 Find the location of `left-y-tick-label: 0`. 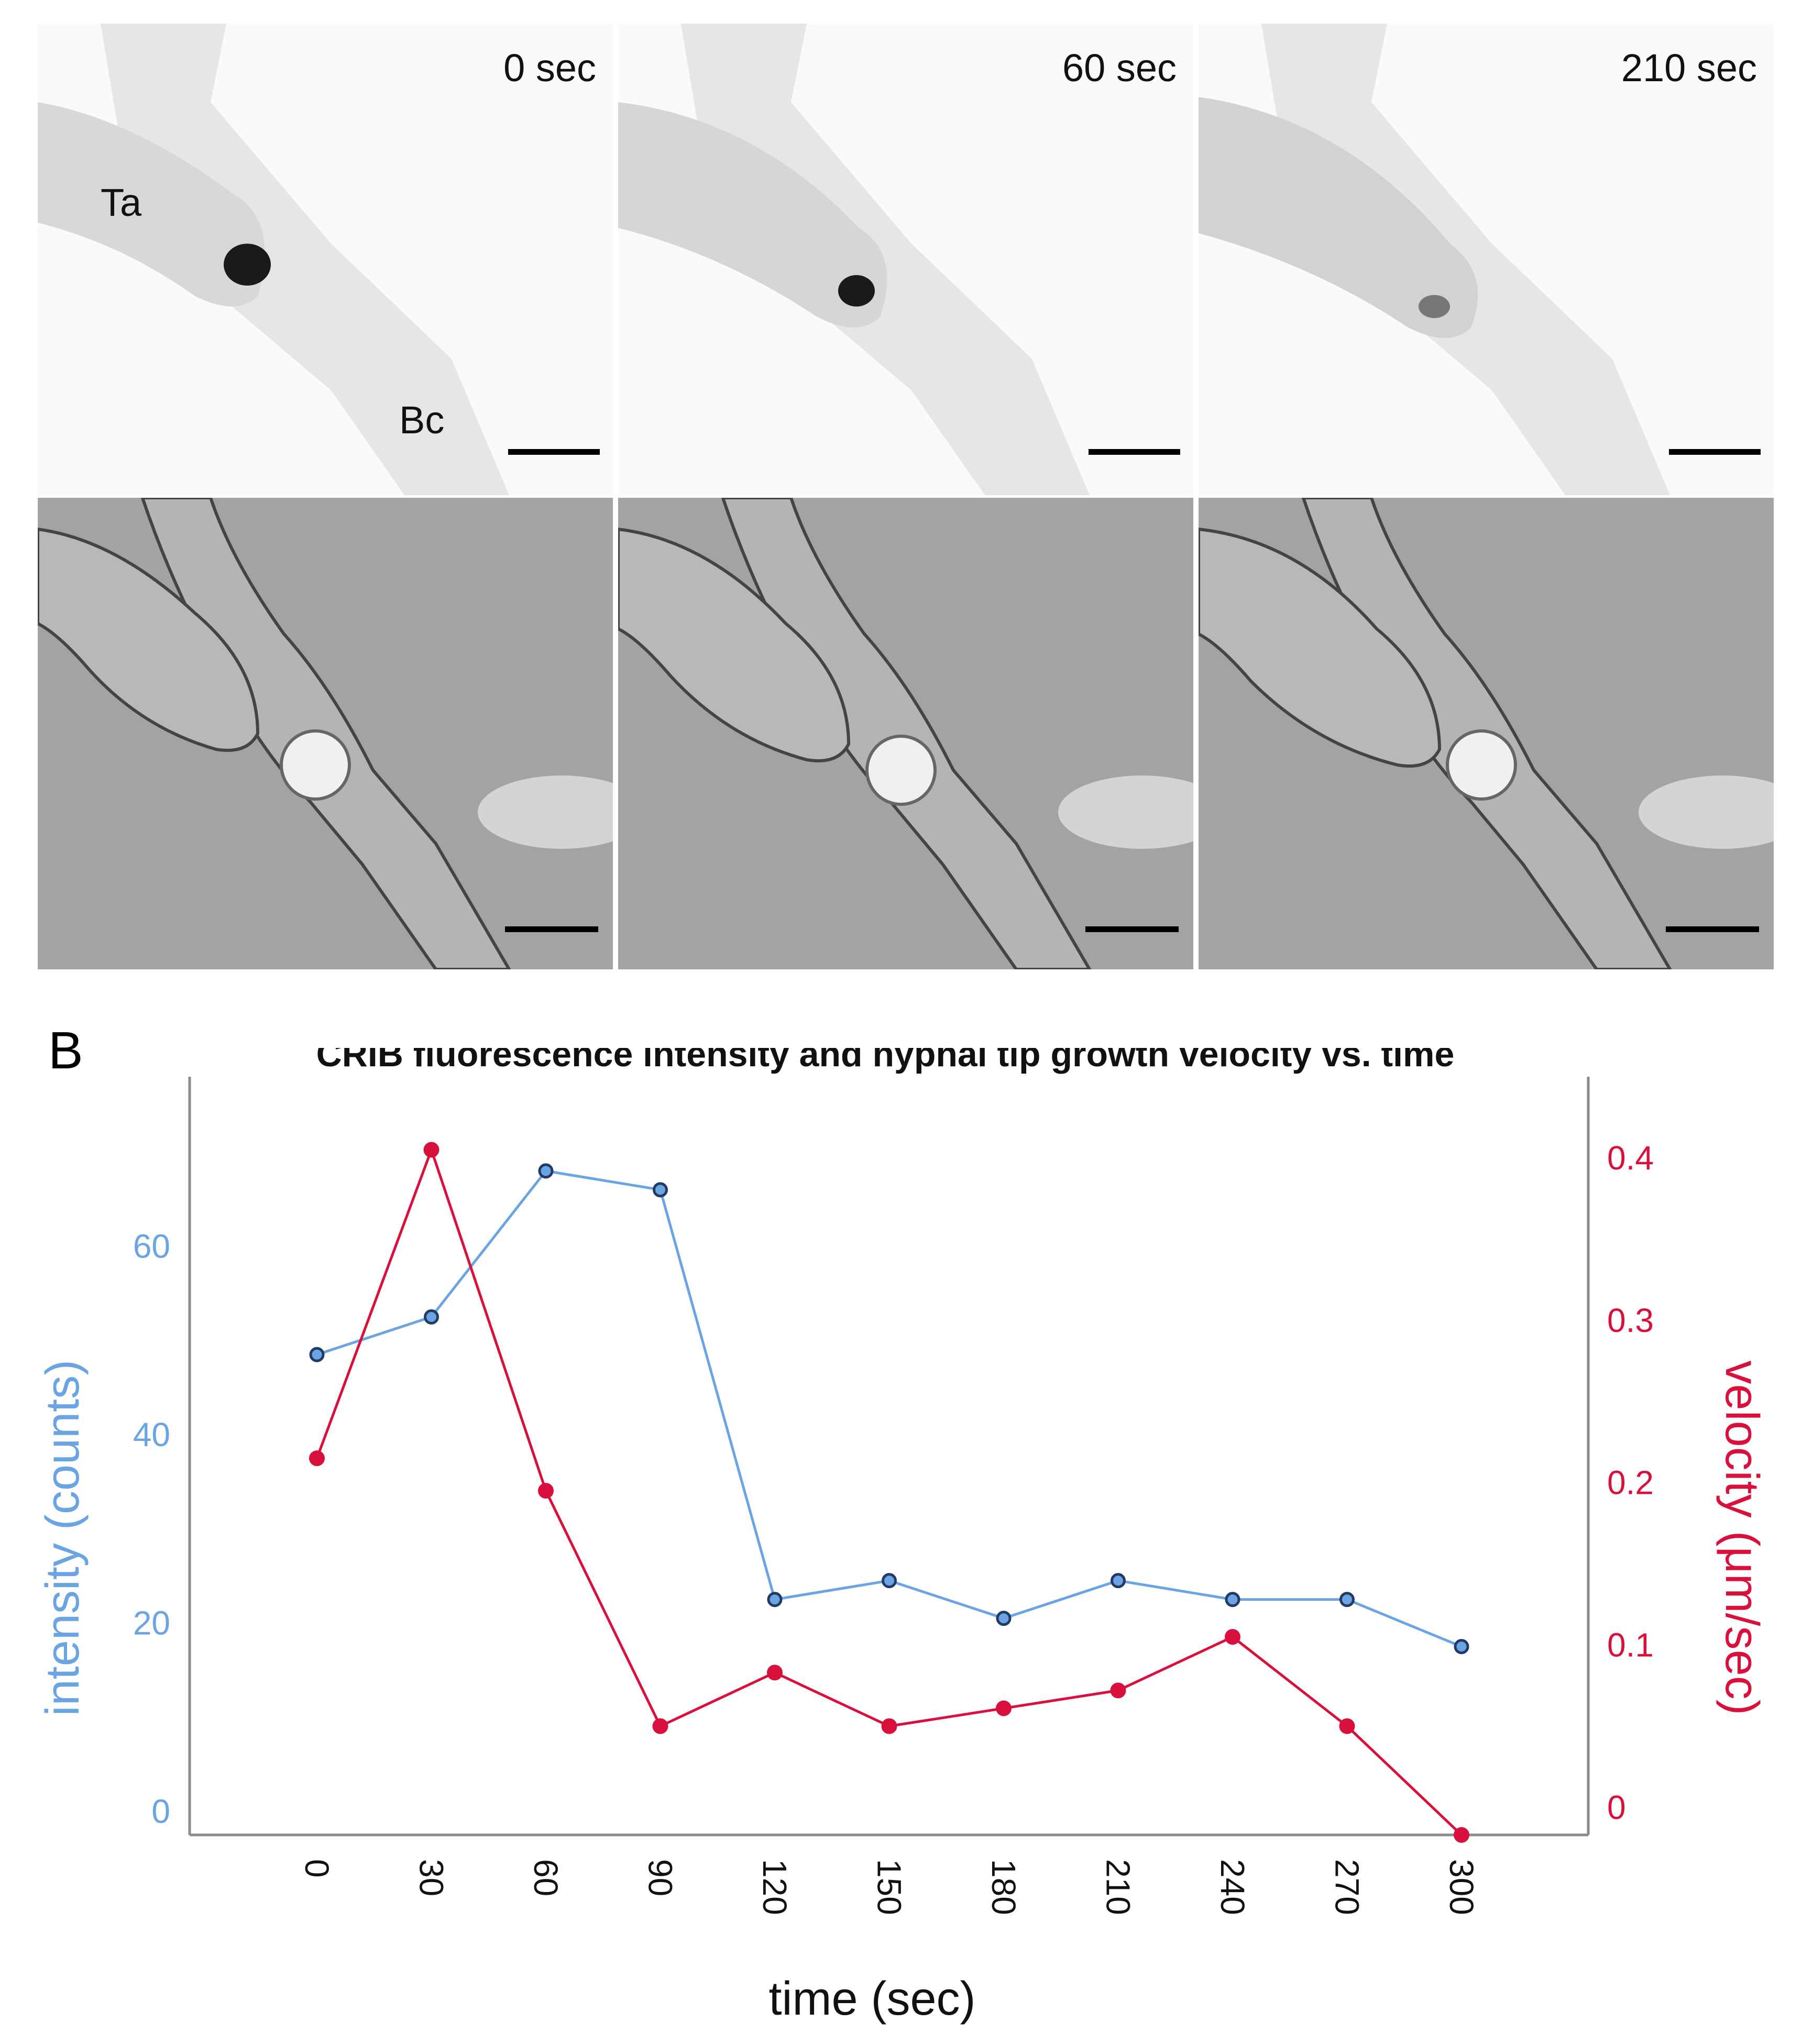

left-y-tick-label: 0 is located at coordinates (160, 1811).